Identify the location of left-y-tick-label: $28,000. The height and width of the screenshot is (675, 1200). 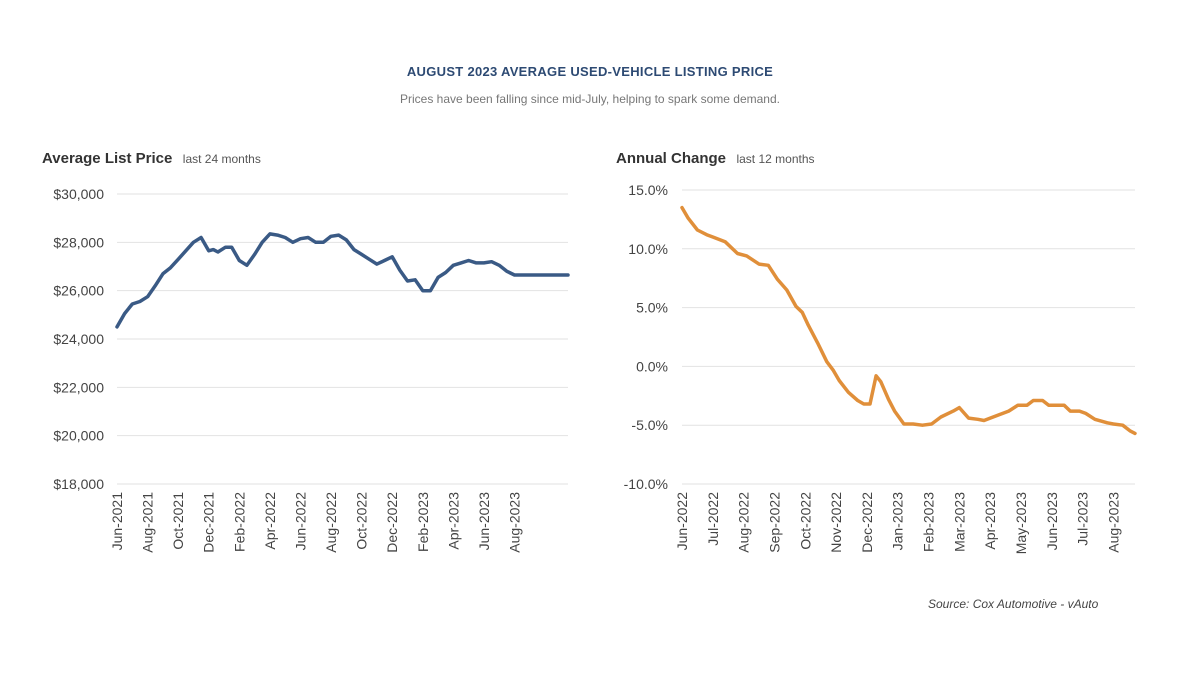
(78, 242).